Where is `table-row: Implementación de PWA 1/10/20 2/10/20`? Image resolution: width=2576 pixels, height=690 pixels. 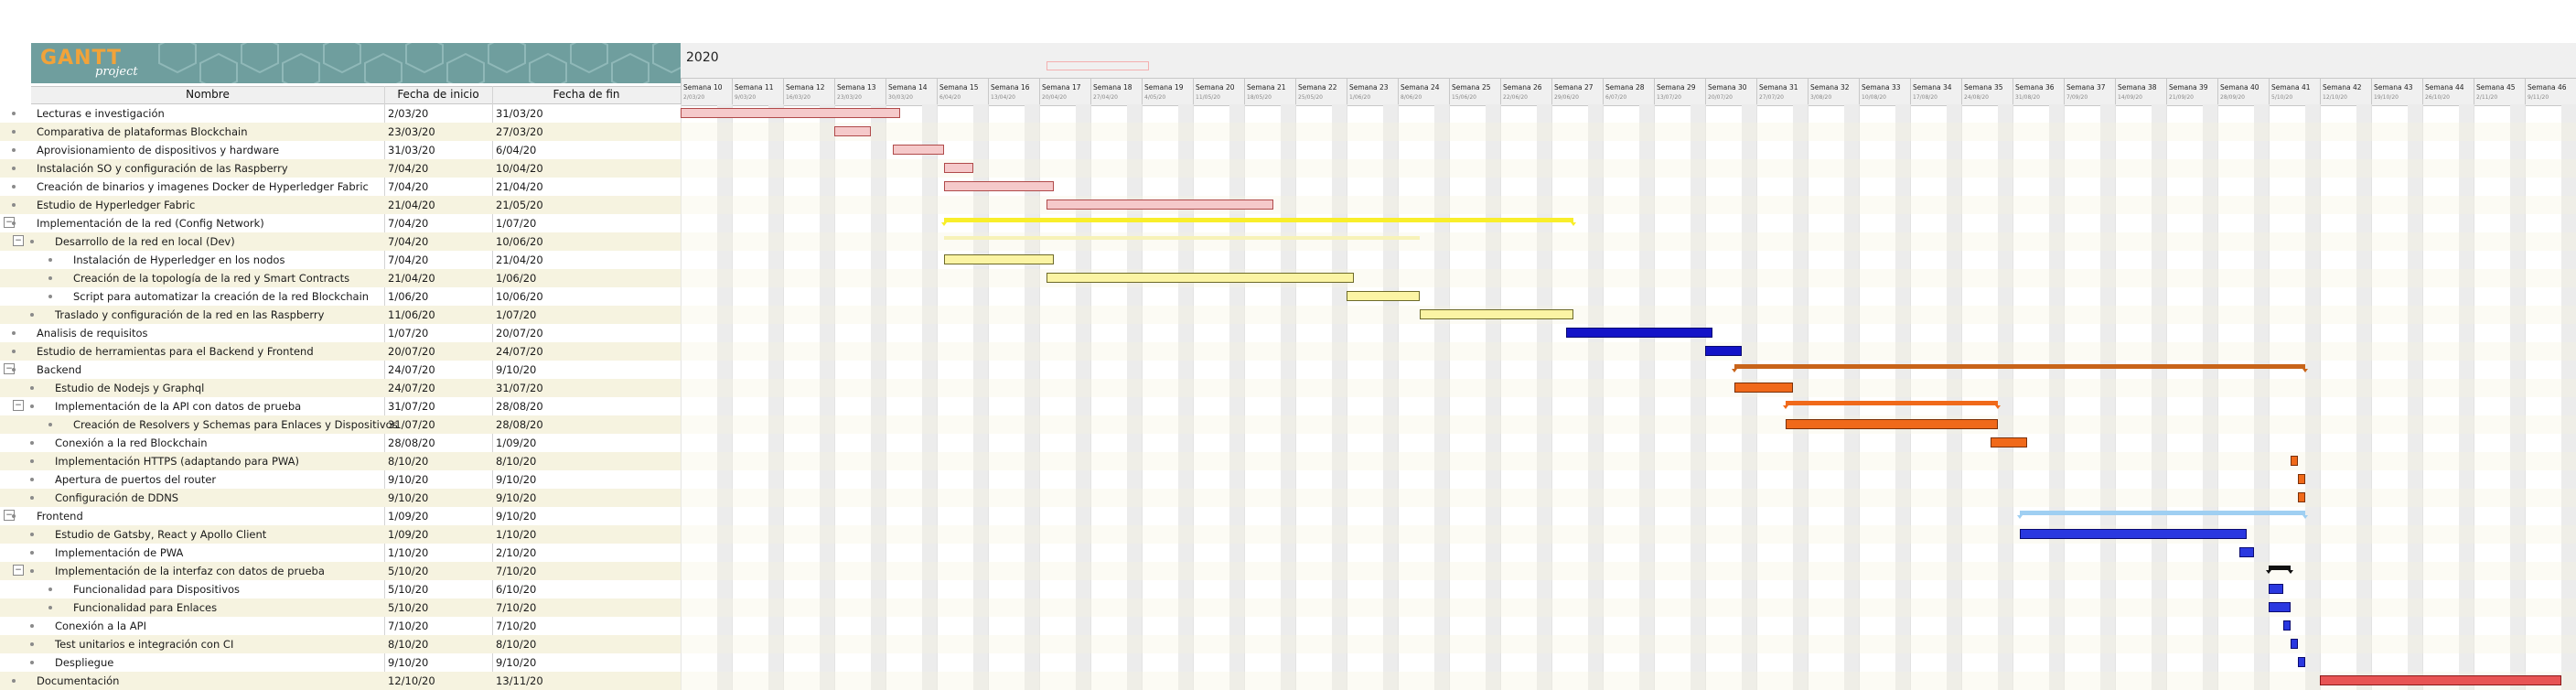
table-row: Implementación de PWA 1/10/20 2/10/20 is located at coordinates (340, 553).